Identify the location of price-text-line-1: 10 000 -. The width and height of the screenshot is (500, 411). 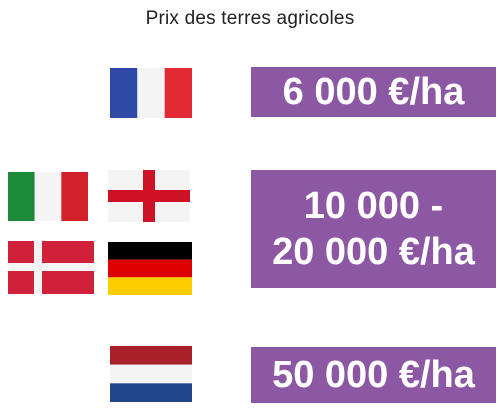
(373, 205).